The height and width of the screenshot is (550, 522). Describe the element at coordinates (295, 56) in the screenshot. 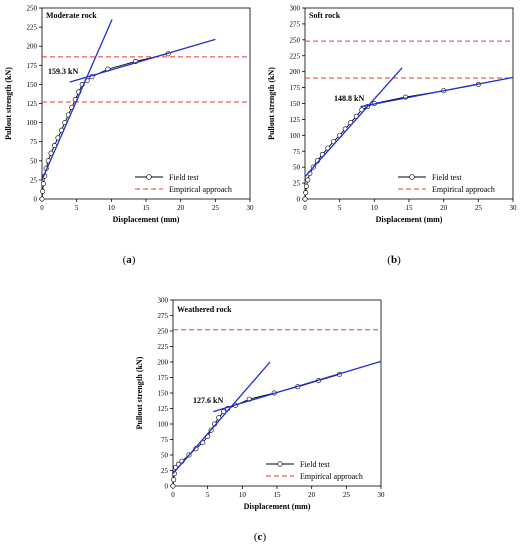

I see `panel-2-y-tick-label: 225` at that location.